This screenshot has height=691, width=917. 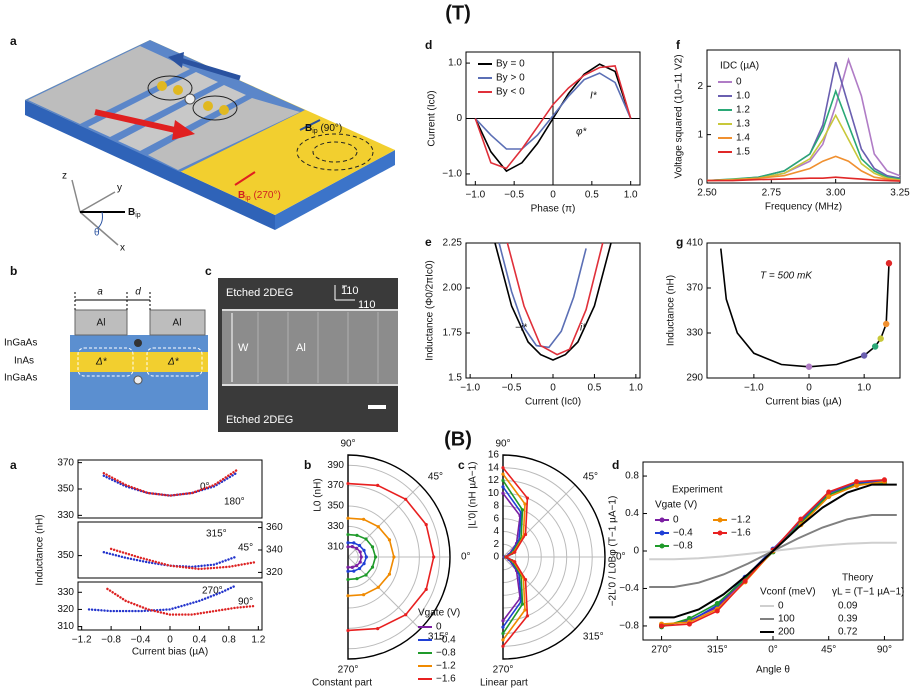 What do you see at coordinates (848, 606) in the screenshot?
I see `legend-gamma: 0.09` at bounding box center [848, 606].